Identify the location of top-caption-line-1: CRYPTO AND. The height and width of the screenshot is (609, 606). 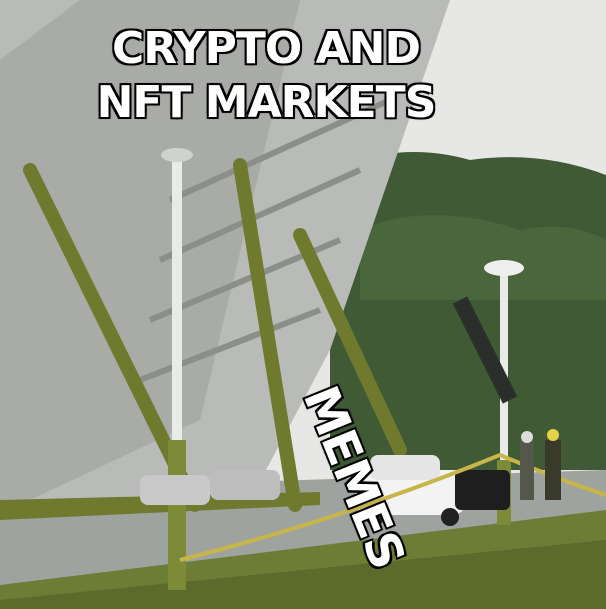
(266, 48).